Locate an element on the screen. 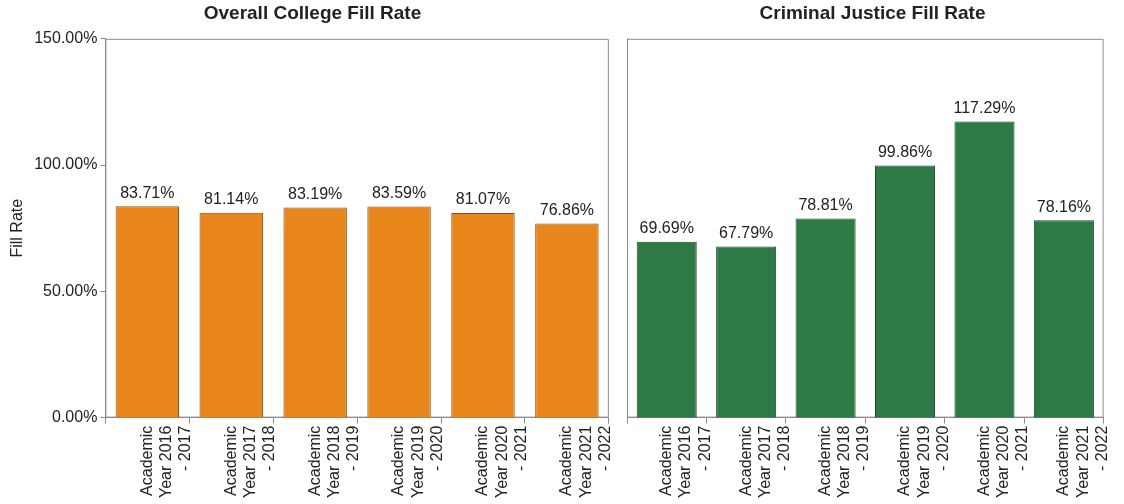  y-axis-title: Fill Rate is located at coordinates (17, 228).